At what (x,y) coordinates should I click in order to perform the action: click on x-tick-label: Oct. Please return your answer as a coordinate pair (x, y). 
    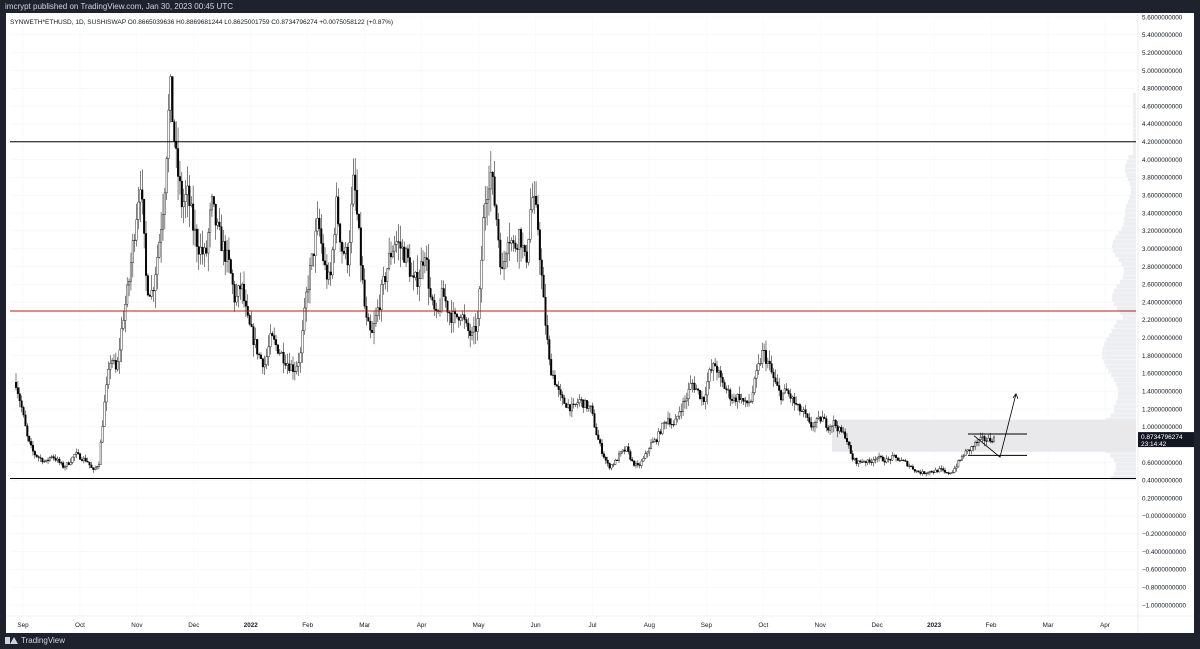
    Looking at the image, I should click on (763, 625).